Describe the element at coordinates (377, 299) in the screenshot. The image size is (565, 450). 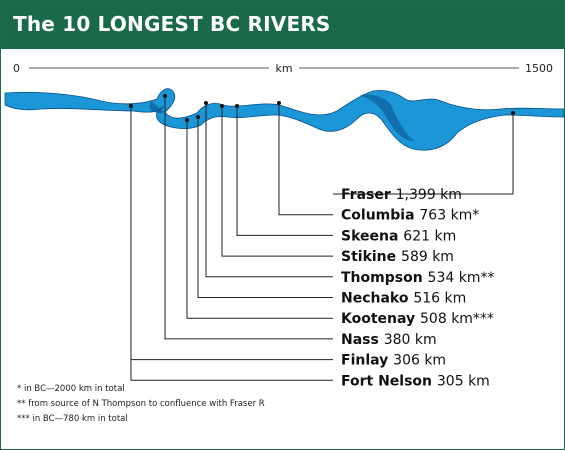
I see `river-name: Nechako` at that location.